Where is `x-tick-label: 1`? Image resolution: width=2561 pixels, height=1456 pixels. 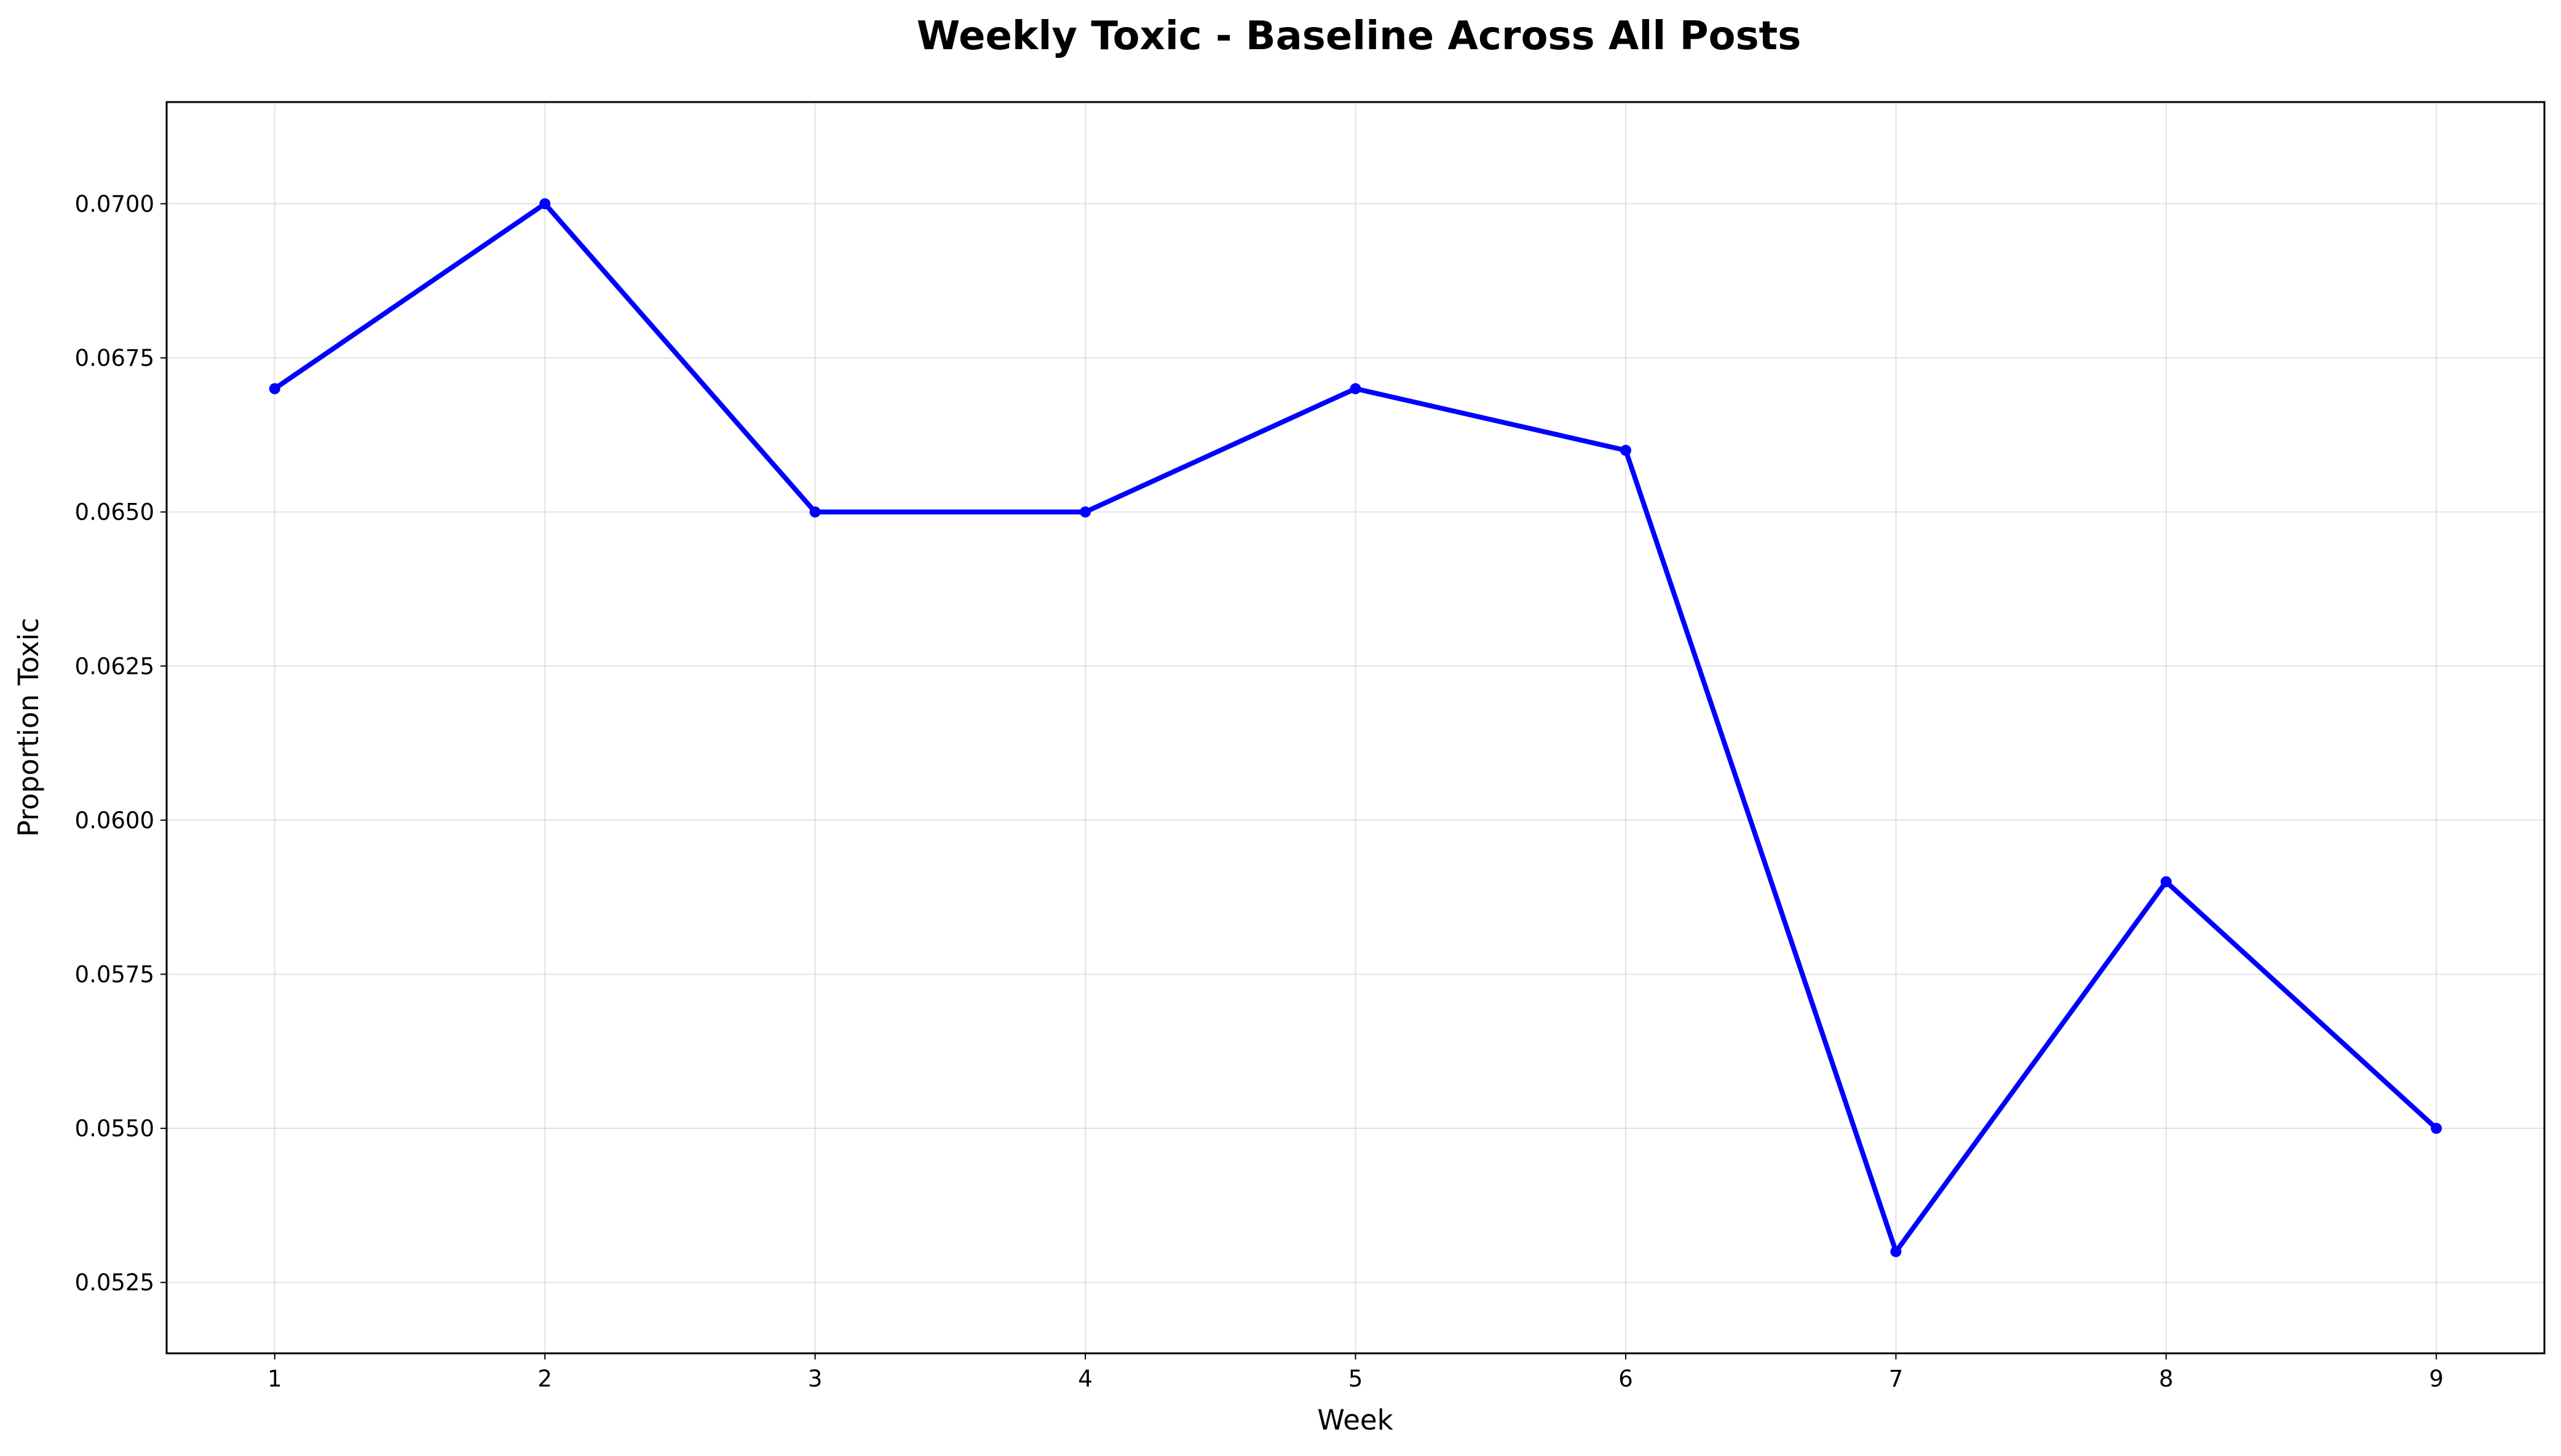
x-tick-label: 1 is located at coordinates (274, 1379).